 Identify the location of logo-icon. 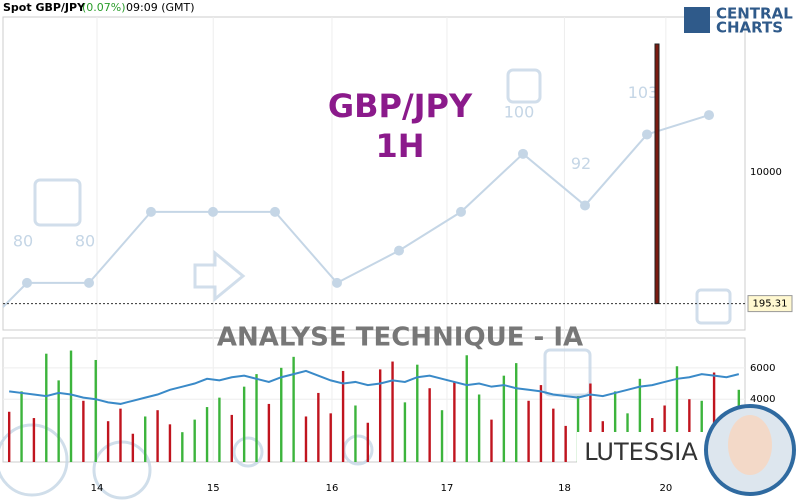
(697, 20).